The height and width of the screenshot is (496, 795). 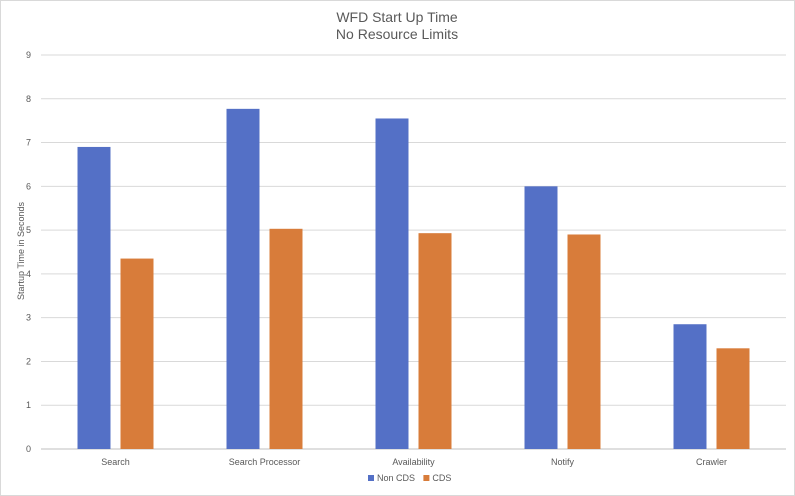 I want to click on x-tick-label: Availability, so click(x=413, y=462).